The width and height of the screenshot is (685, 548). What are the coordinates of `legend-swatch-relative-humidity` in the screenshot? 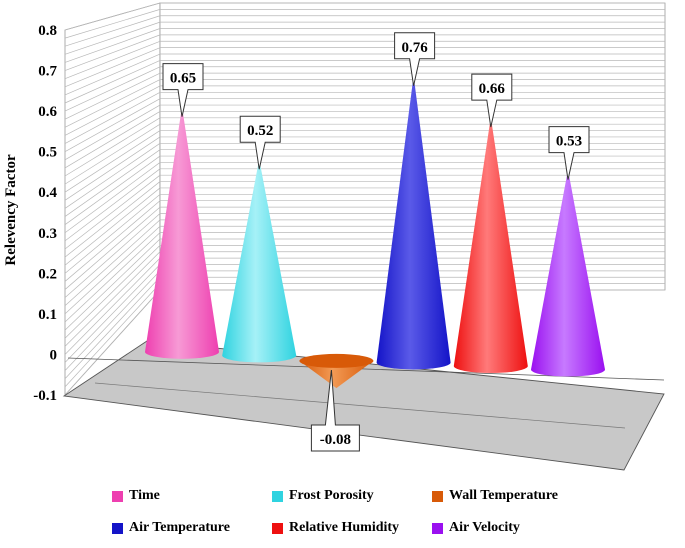 It's located at (277, 528).